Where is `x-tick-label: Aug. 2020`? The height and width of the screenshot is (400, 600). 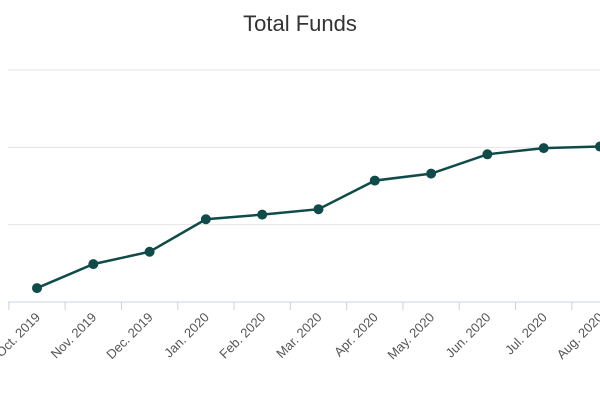 x-tick-label: Aug. 2020 is located at coordinates (577, 336).